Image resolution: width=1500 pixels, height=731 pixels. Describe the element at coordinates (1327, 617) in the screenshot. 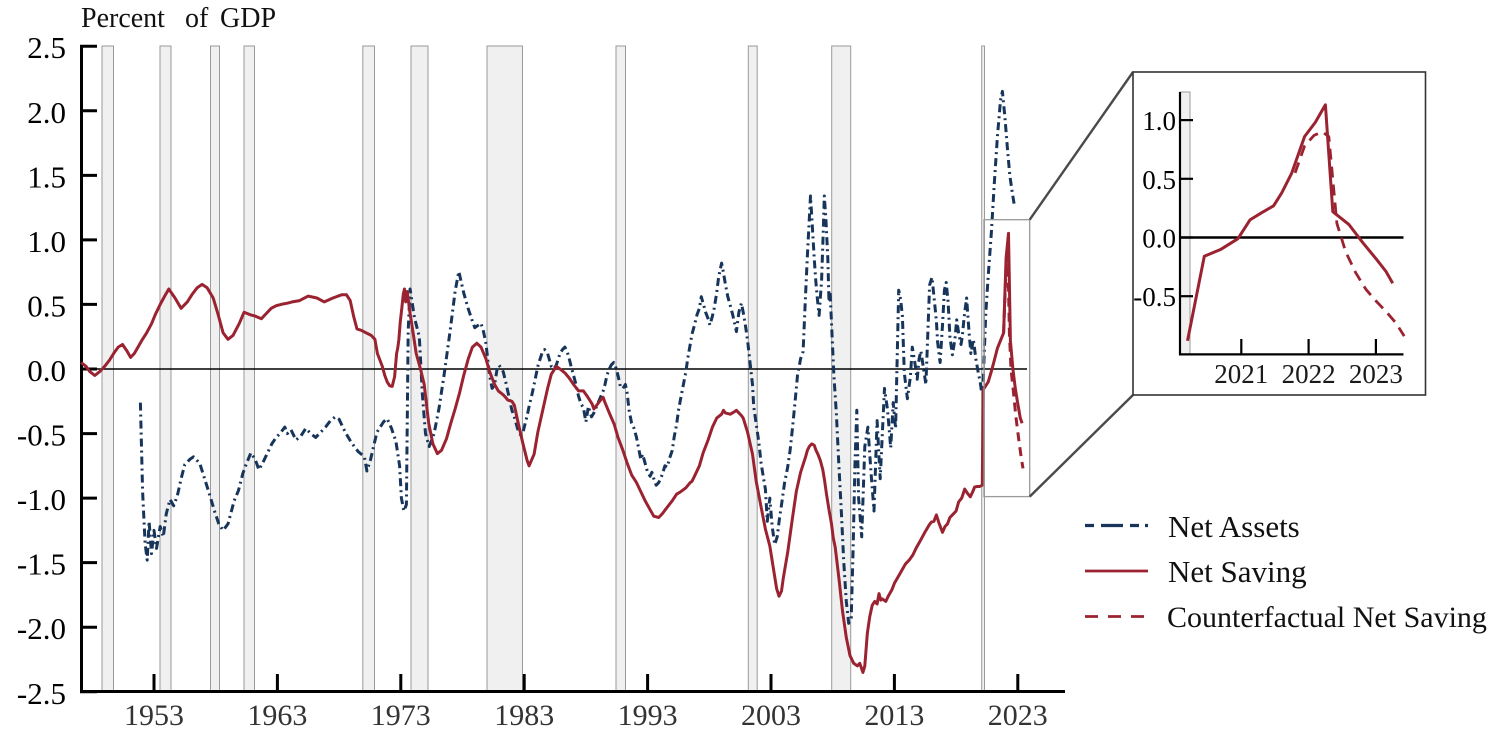

I see `svg-text: Counterfactual Net Saving` at that location.